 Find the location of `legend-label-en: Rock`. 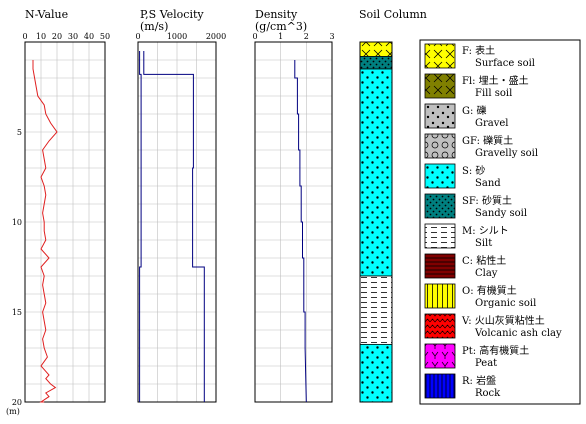

legend-label-en: Rock is located at coordinates (488, 393).